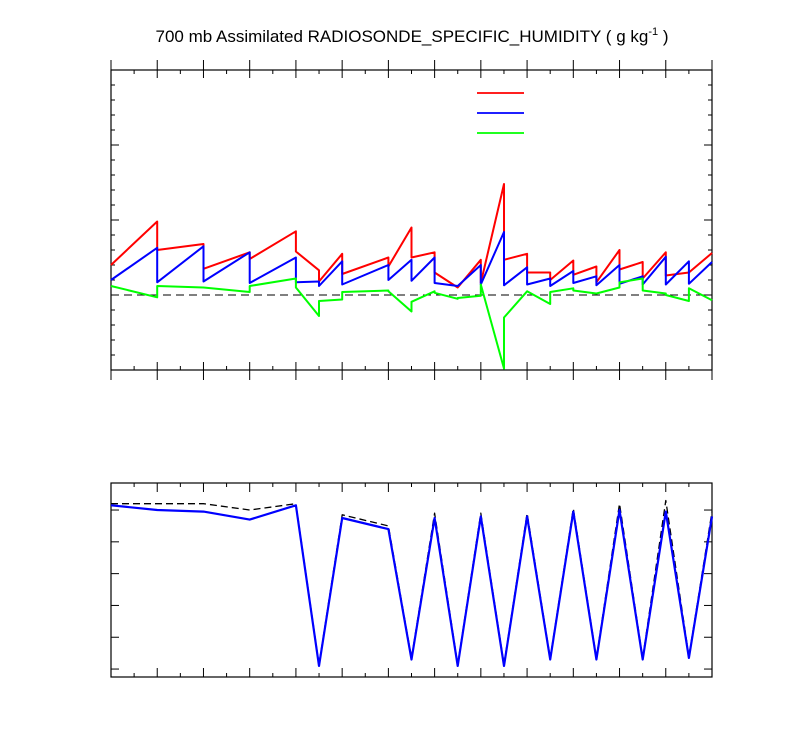 This screenshot has width=800, height=750. Describe the element at coordinates (411, 236) in the screenshot. I see `series-line-rmse` at that location.